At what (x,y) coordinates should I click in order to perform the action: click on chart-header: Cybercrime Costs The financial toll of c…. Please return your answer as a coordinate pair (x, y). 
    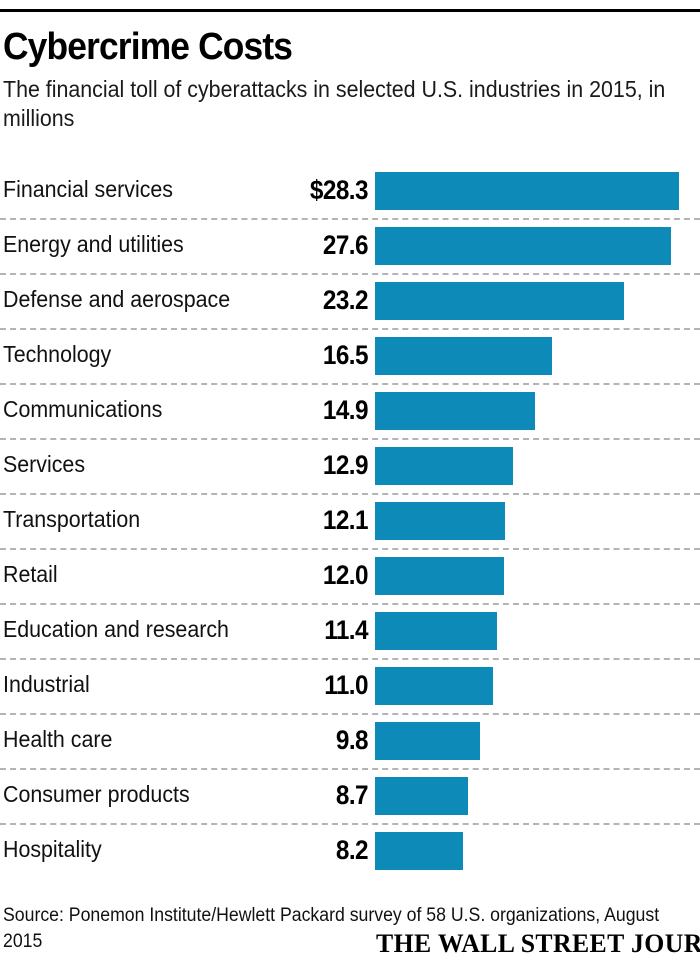
    Looking at the image, I should click on (350, 79).